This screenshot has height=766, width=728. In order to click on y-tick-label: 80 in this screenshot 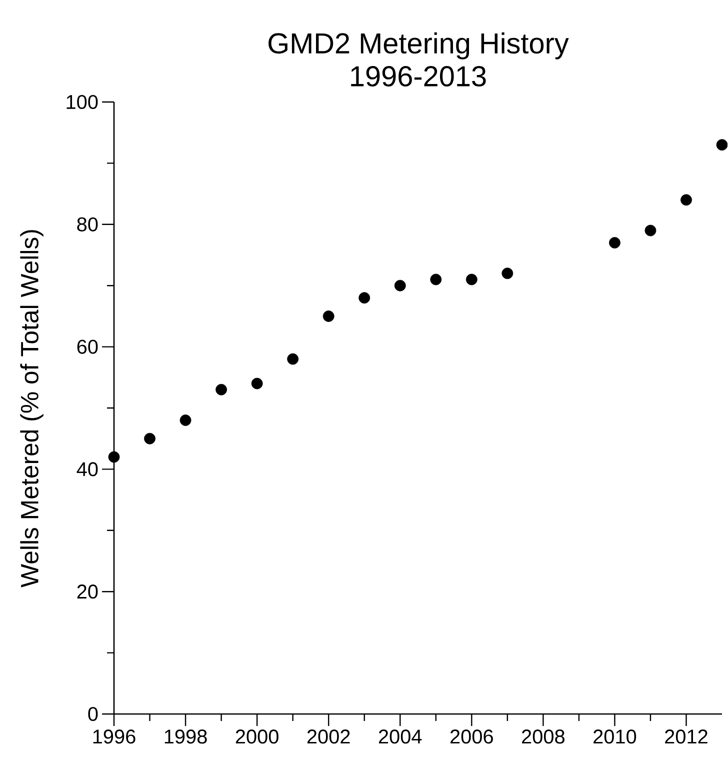, I will do `click(87, 224)`.